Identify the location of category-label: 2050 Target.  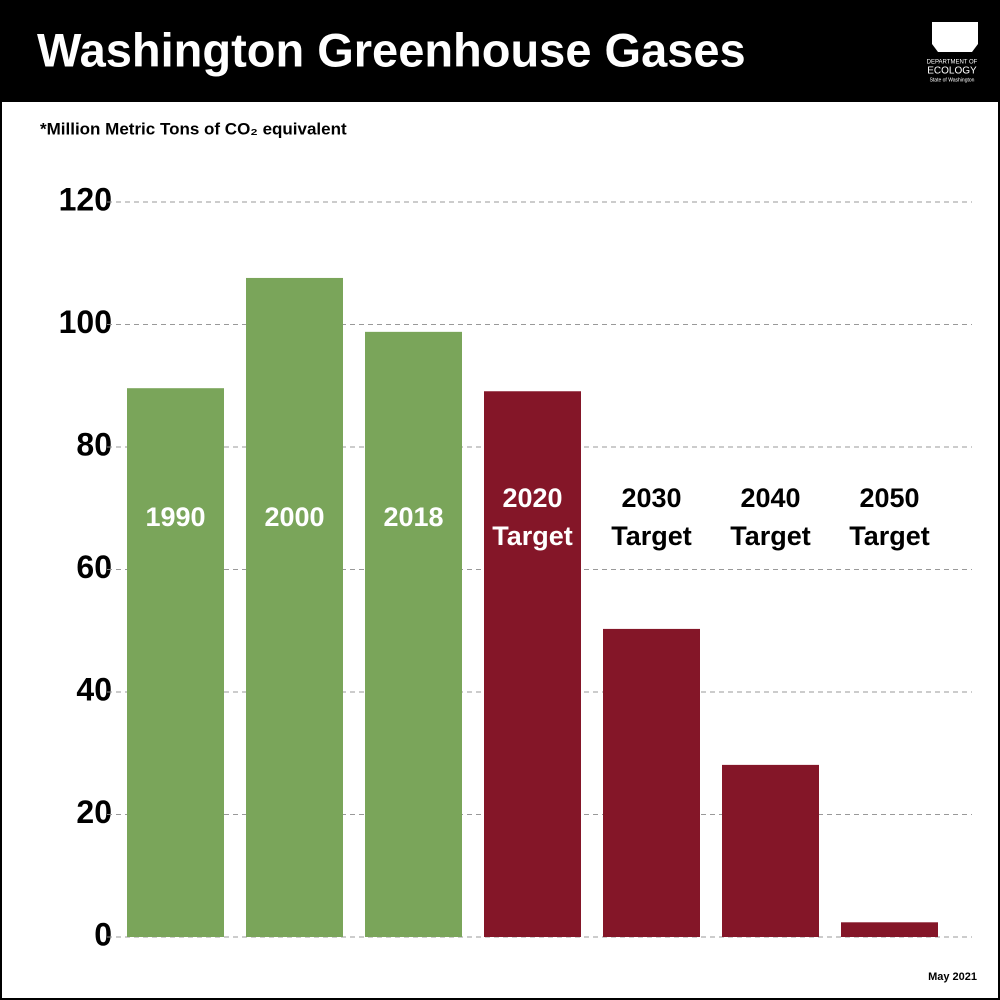
(889, 517).